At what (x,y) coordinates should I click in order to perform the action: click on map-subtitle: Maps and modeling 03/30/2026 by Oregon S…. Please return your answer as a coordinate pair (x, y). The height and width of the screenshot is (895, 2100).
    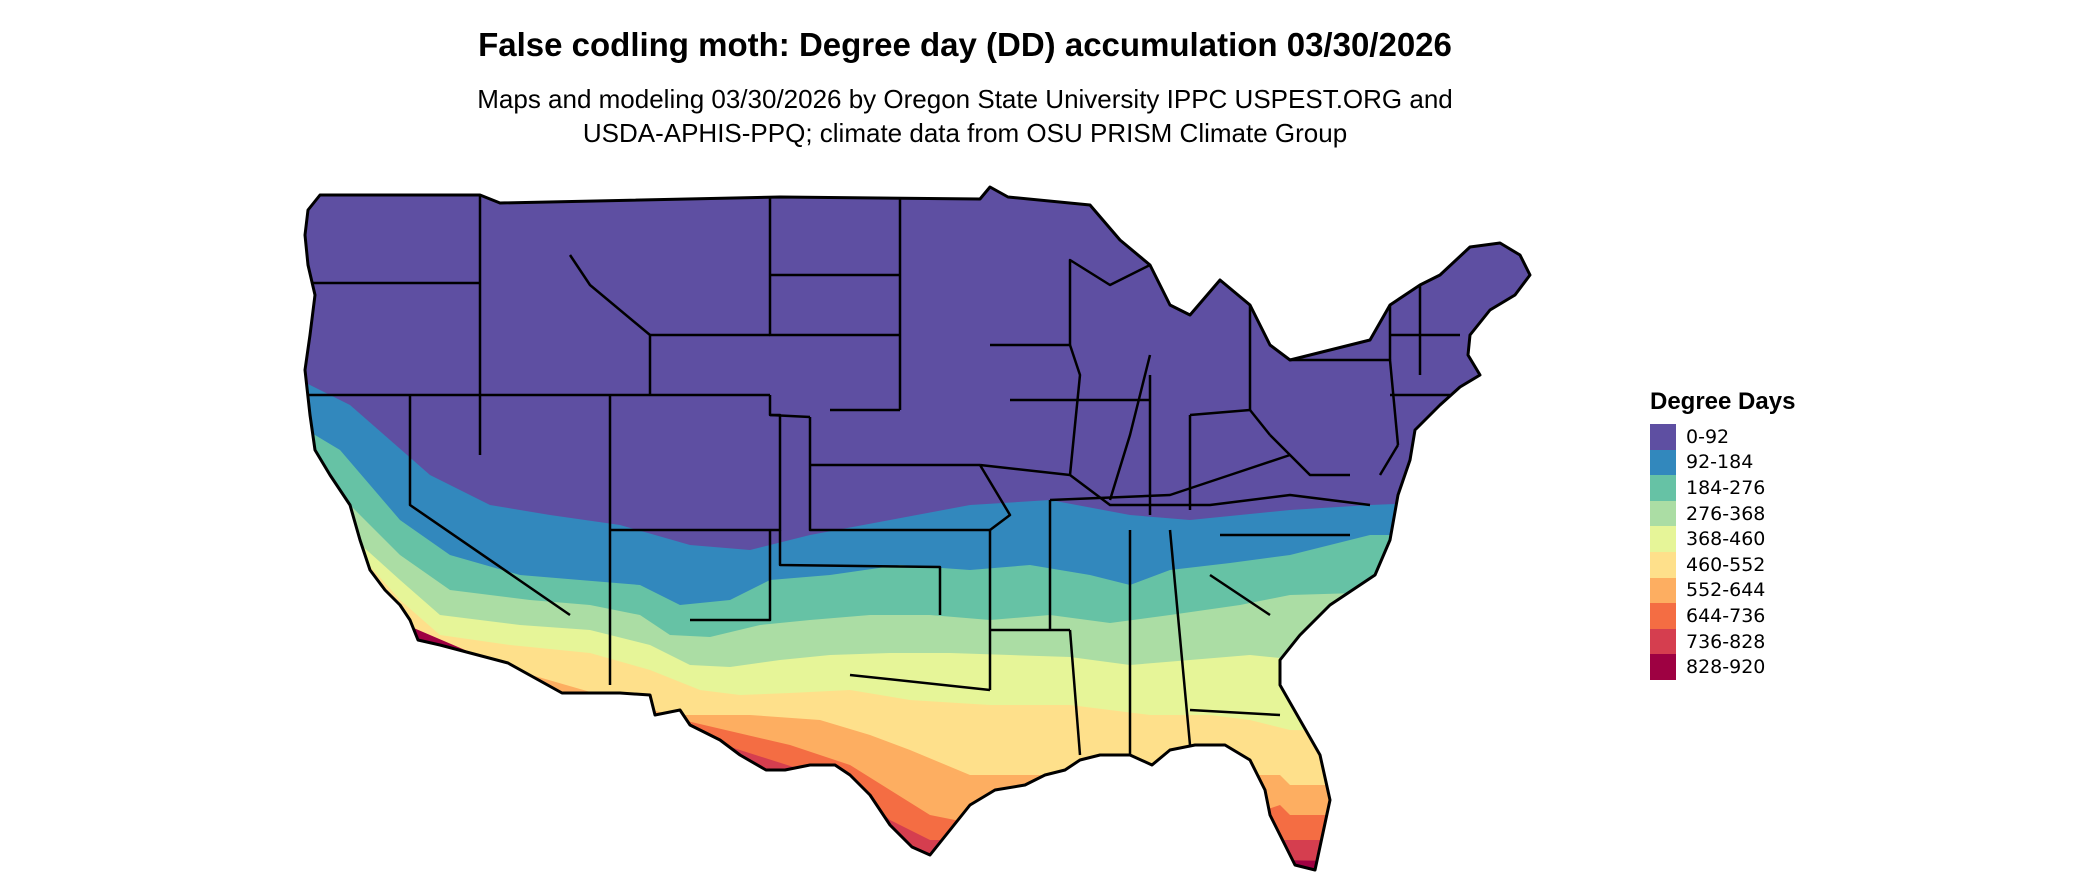
    Looking at the image, I should click on (965, 116).